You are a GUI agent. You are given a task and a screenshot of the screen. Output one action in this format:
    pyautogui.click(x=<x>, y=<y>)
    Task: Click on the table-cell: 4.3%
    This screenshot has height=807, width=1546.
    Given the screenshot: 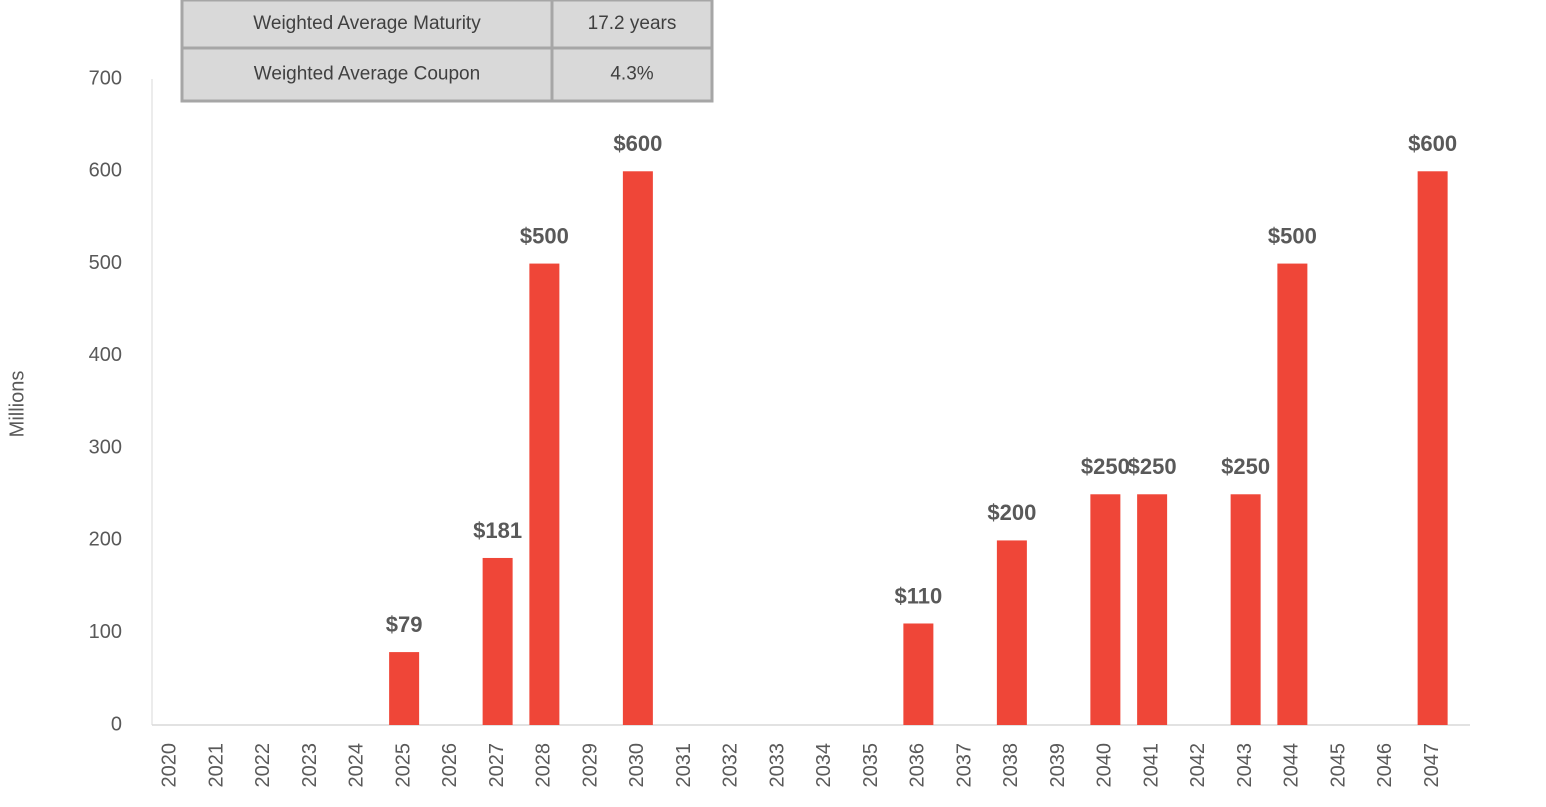 What is the action you would take?
    pyautogui.click(x=631, y=74)
    